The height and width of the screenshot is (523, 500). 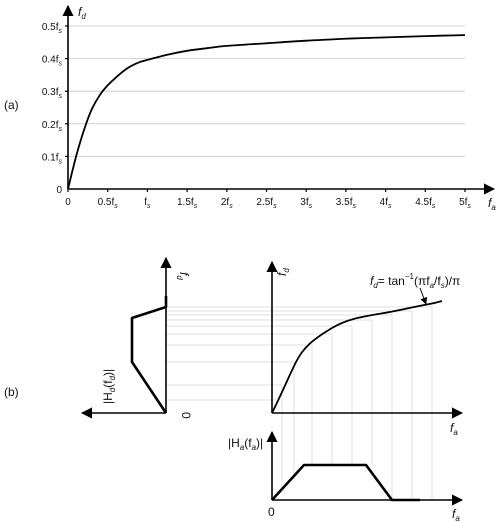 I want to click on panel-b-curve-x-label: fa, so click(x=454, y=429).